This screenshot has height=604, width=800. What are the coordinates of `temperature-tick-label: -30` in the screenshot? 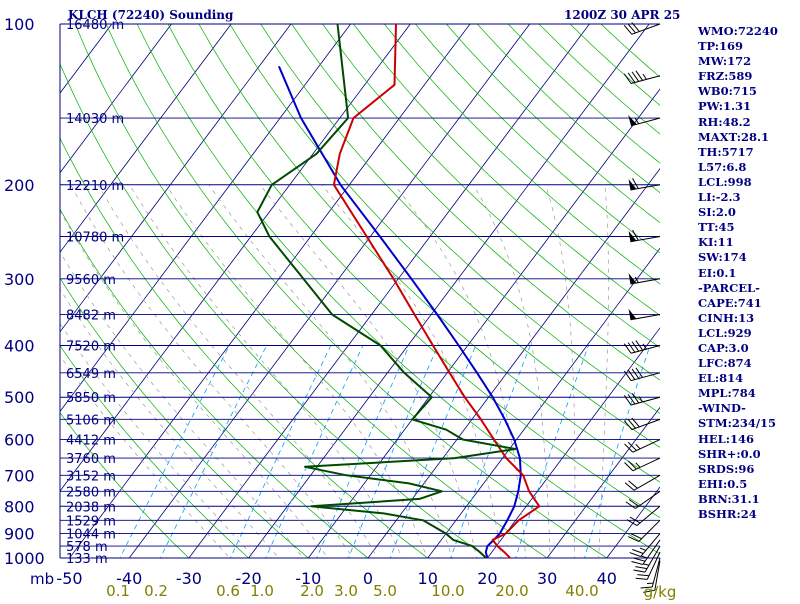 It's located at (189, 578).